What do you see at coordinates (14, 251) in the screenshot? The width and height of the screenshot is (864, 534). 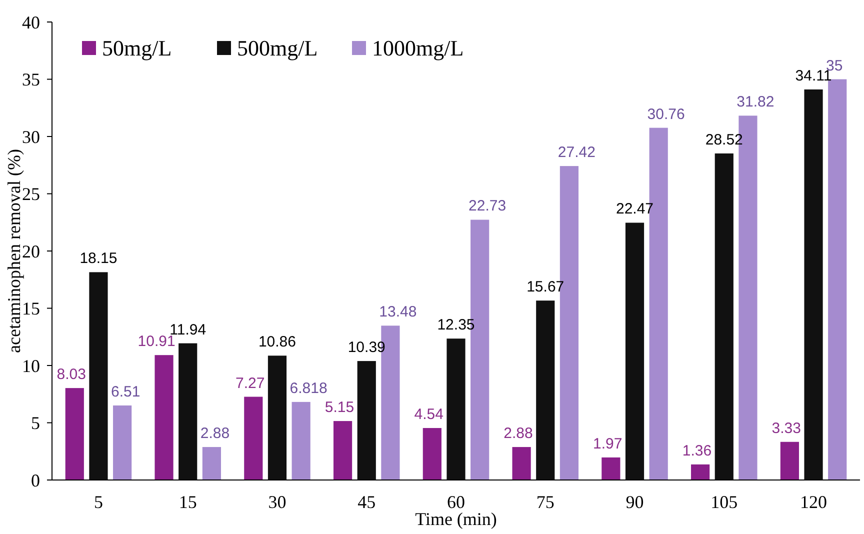 I see `y-axis-title: acetaminophen removal (%)` at bounding box center [14, 251].